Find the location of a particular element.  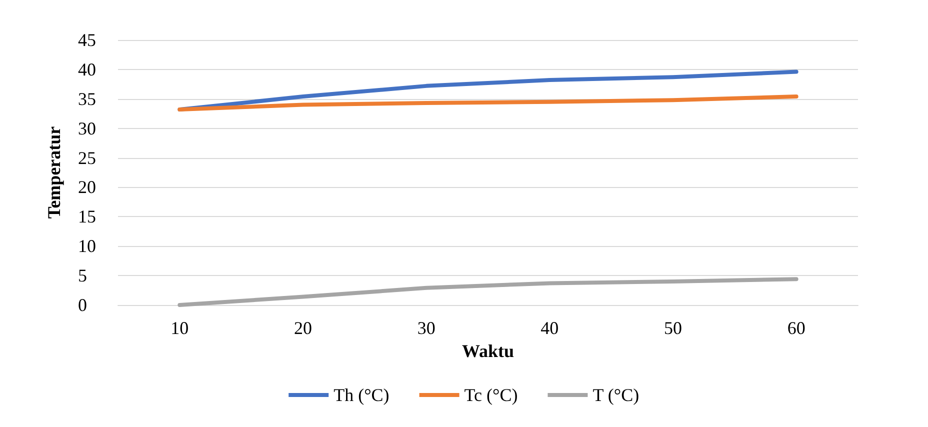

x-tick-label: 20 is located at coordinates (303, 328).